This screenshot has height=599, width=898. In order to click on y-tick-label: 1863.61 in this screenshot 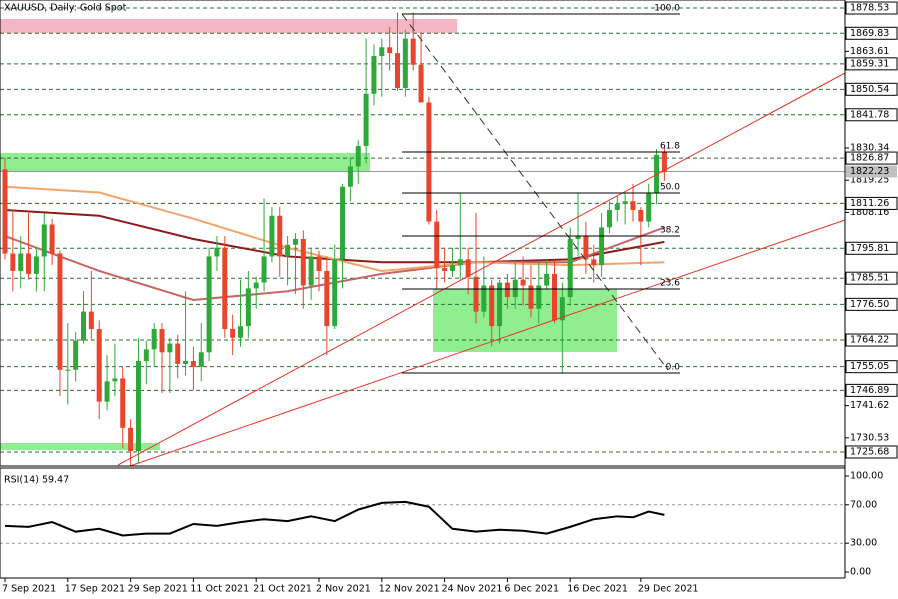, I will do `click(869, 51)`.